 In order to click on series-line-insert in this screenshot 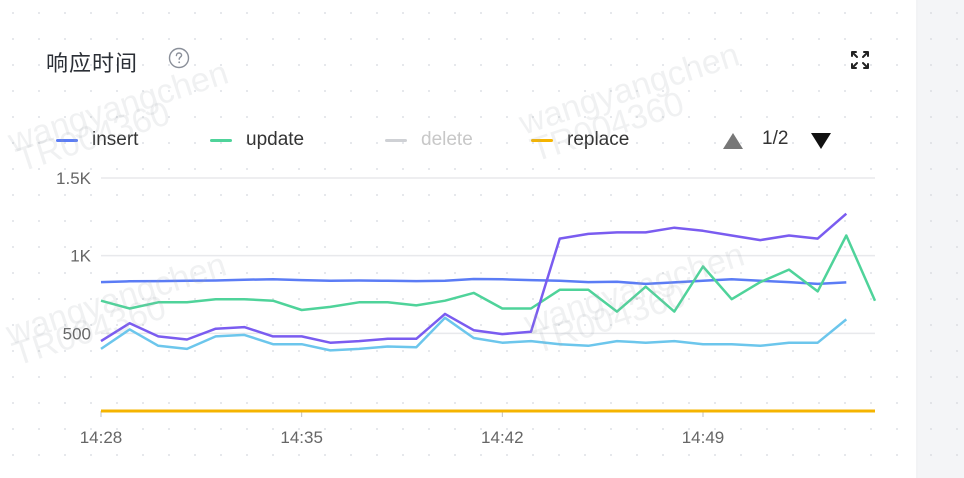, I will do `click(473, 281)`.